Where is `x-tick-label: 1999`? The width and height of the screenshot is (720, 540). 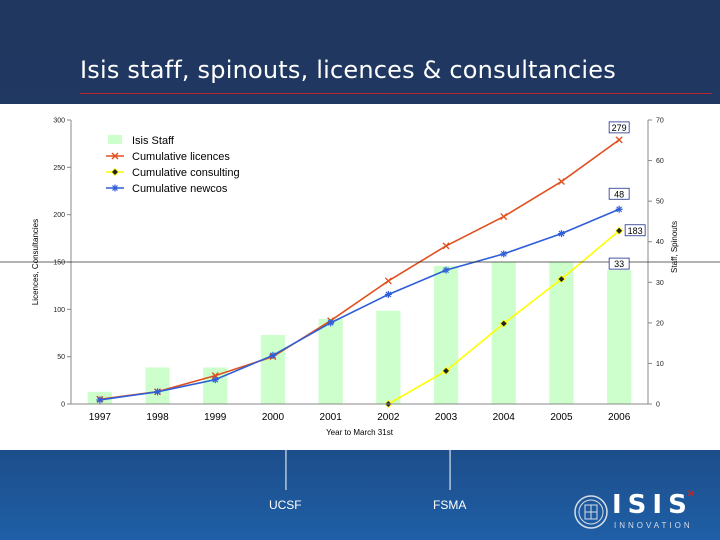 x-tick-label: 1999 is located at coordinates (215, 417).